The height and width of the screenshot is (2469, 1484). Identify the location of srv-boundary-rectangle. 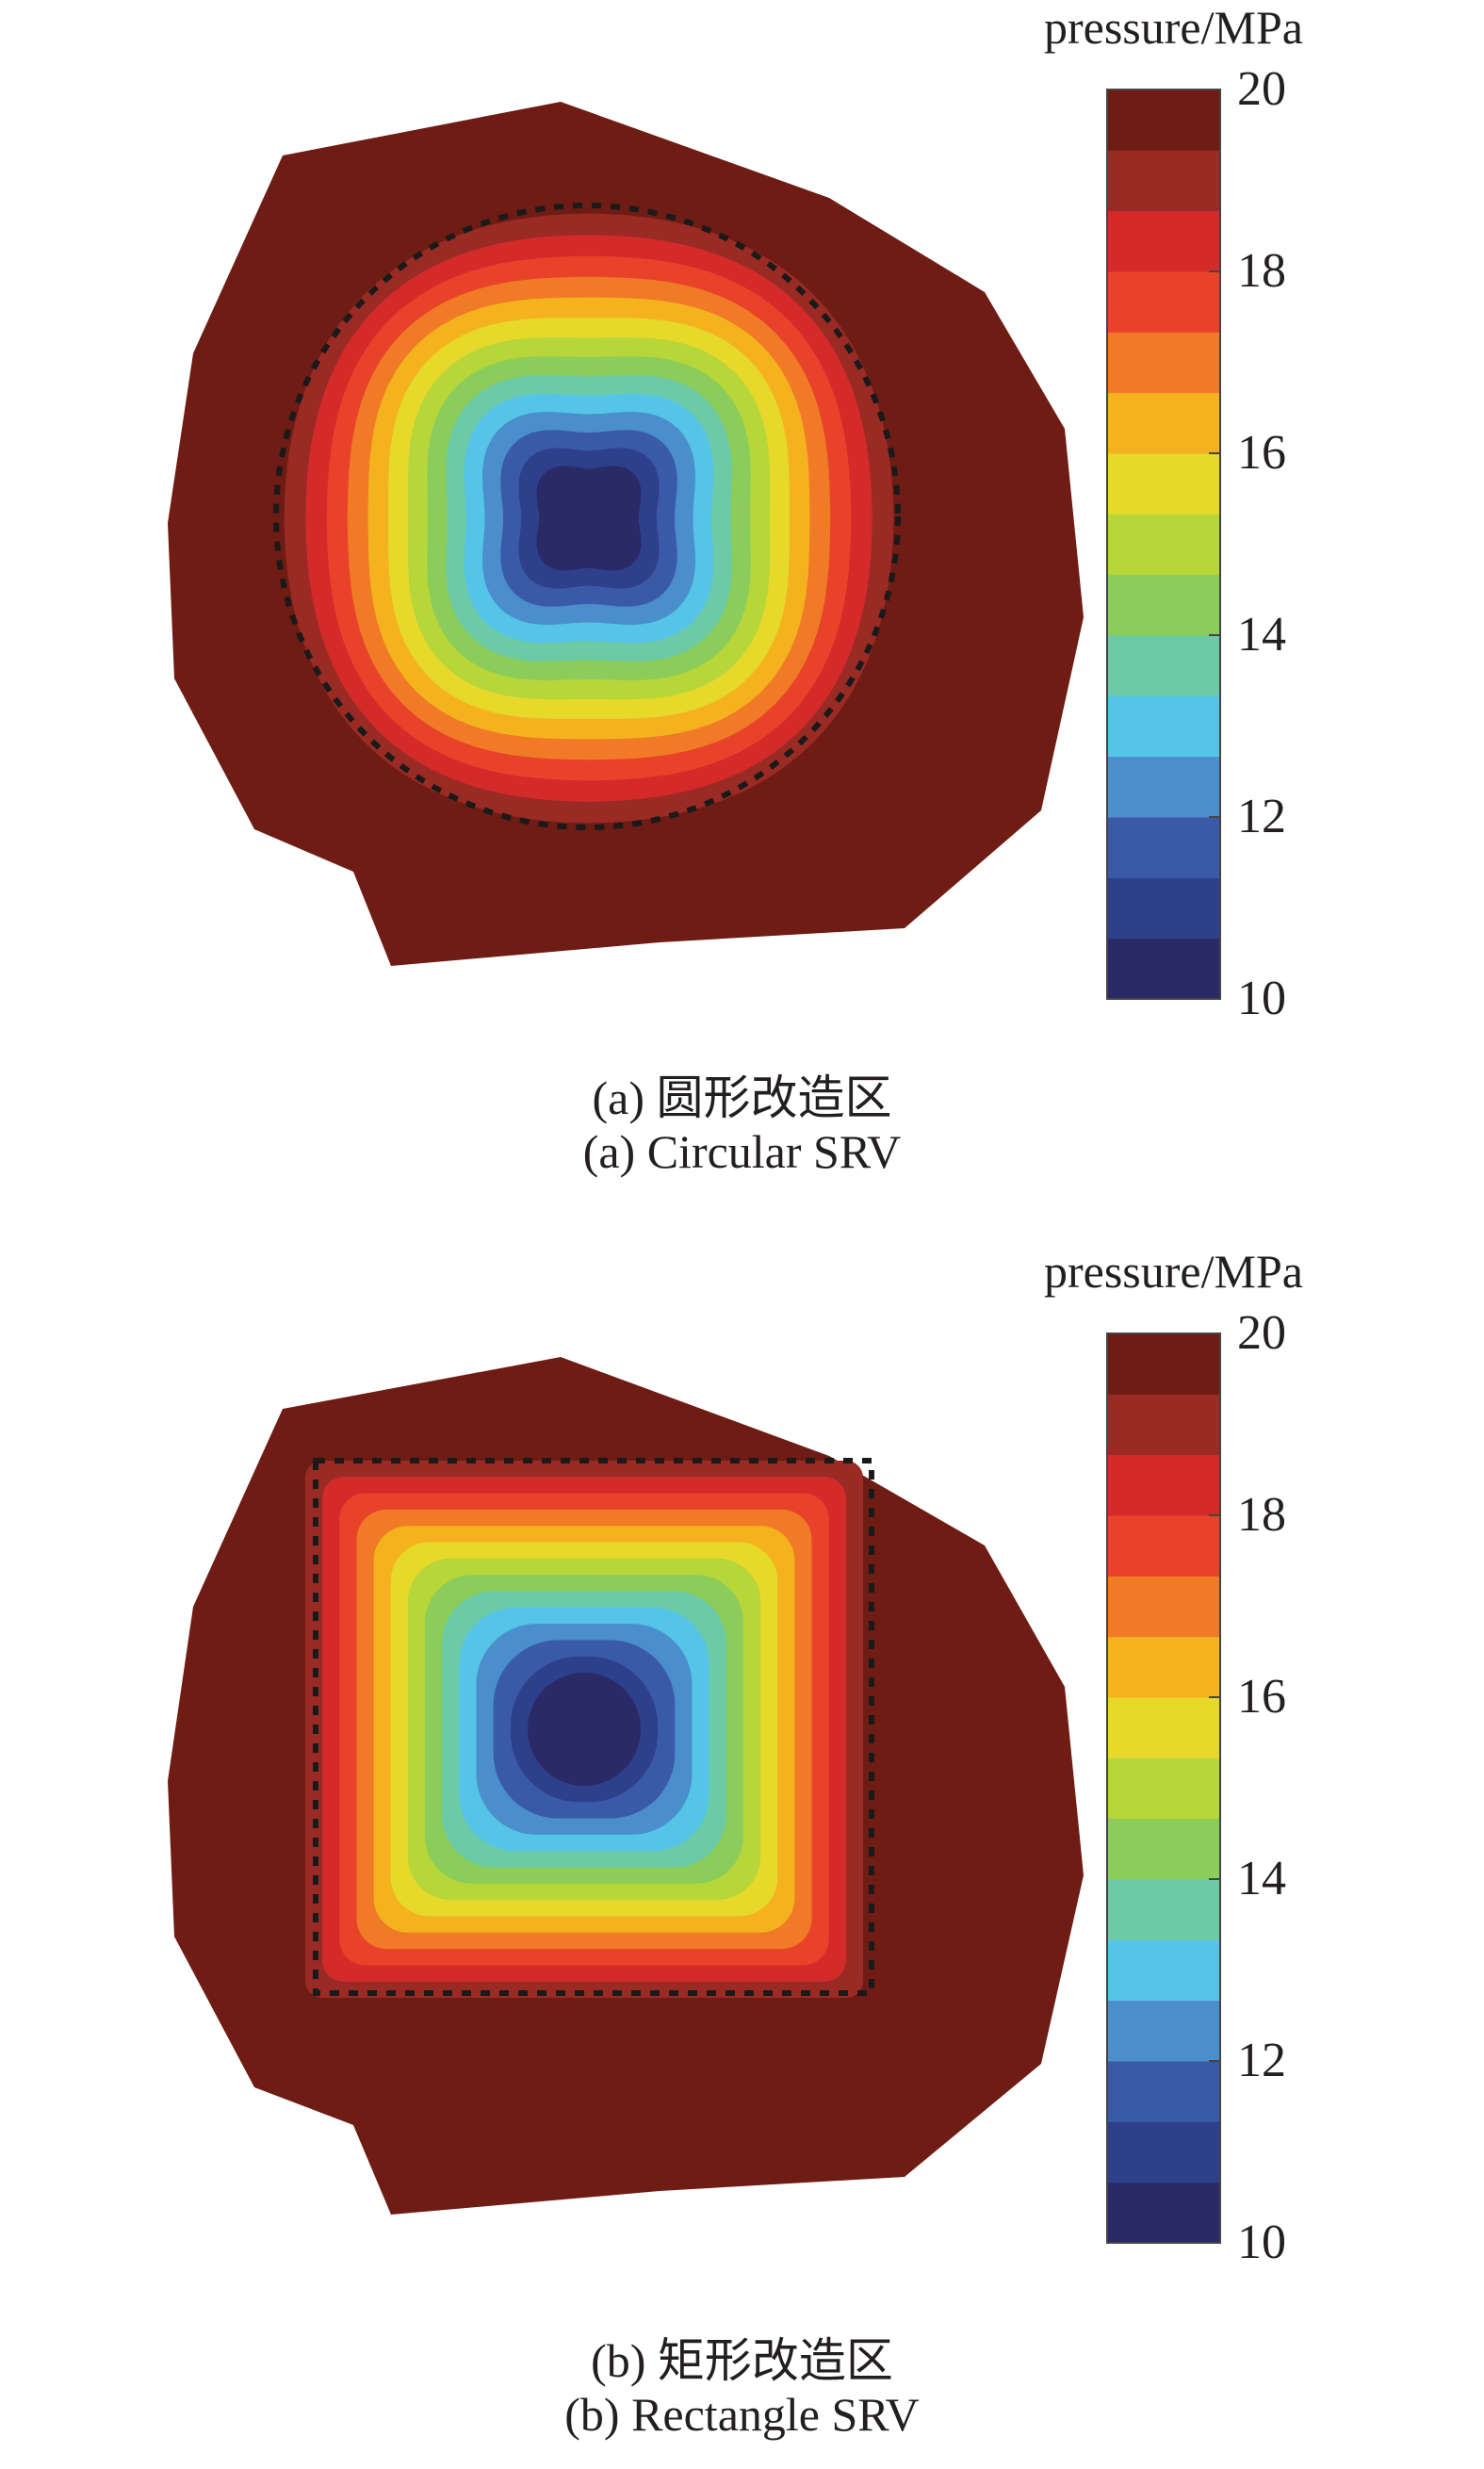
(593, 1727).